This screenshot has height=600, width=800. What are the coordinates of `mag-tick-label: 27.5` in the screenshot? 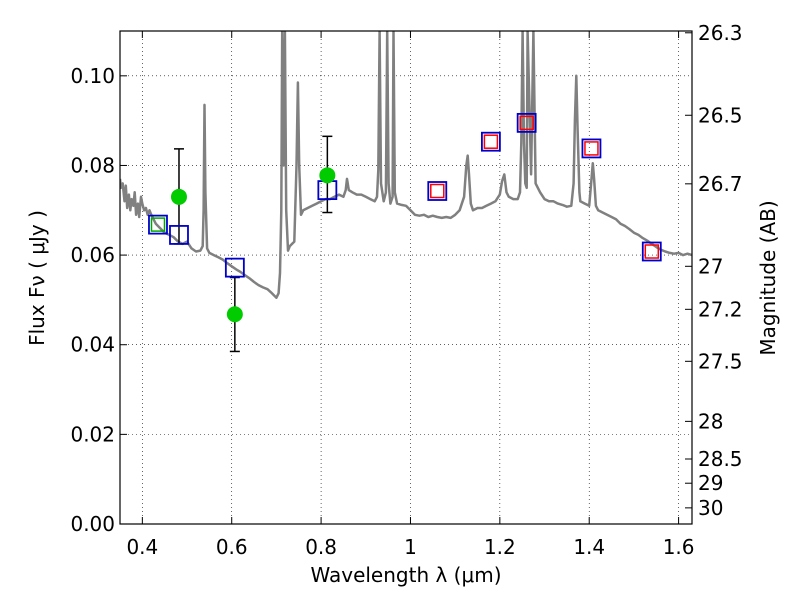 It's located at (720, 361).